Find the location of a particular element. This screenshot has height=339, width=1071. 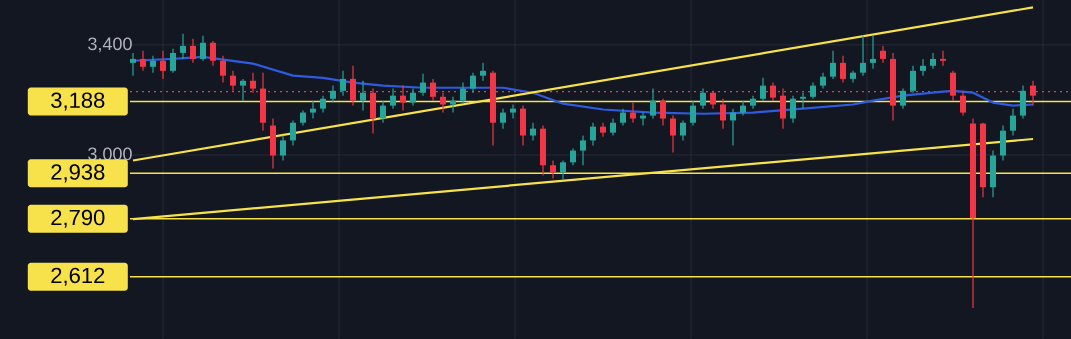

y-tick-label: 3,400 is located at coordinates (110, 45).